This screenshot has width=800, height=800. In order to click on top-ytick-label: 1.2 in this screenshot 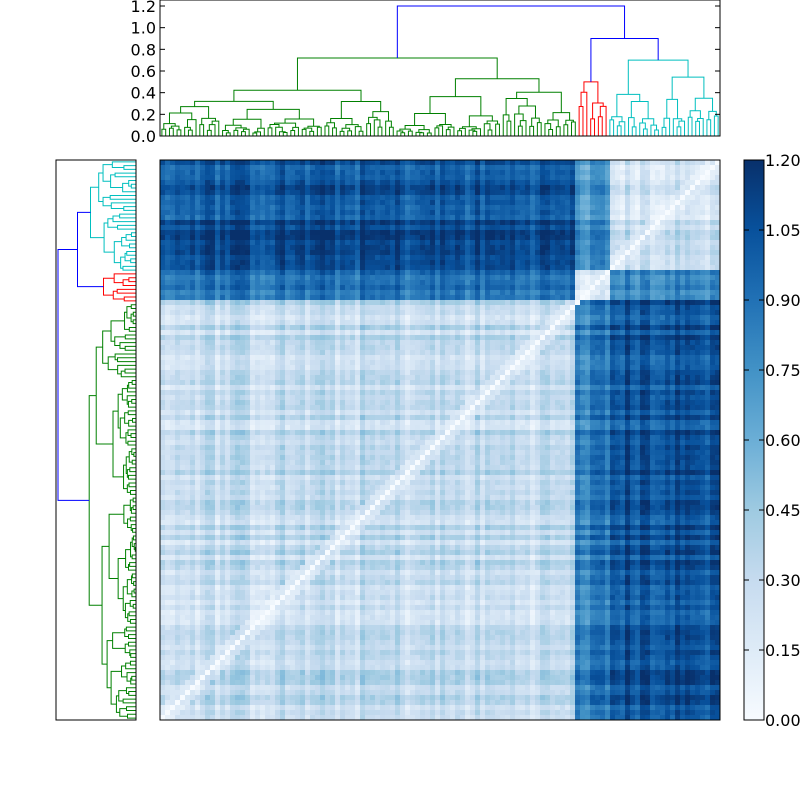, I will do `click(143, 8)`.